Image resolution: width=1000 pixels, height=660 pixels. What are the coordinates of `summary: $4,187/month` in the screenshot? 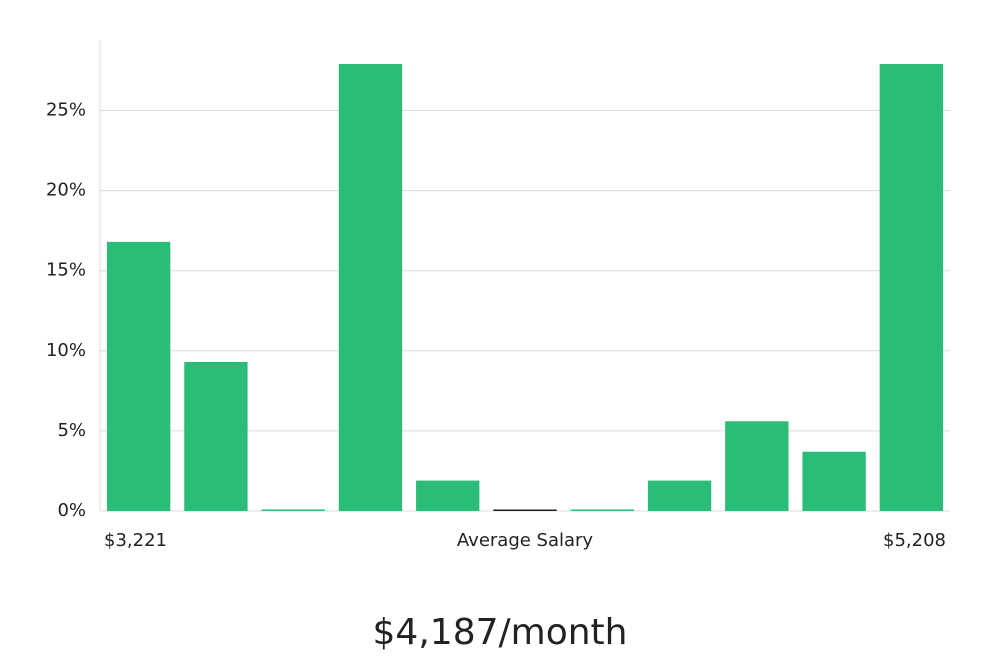 It's located at (500, 632).